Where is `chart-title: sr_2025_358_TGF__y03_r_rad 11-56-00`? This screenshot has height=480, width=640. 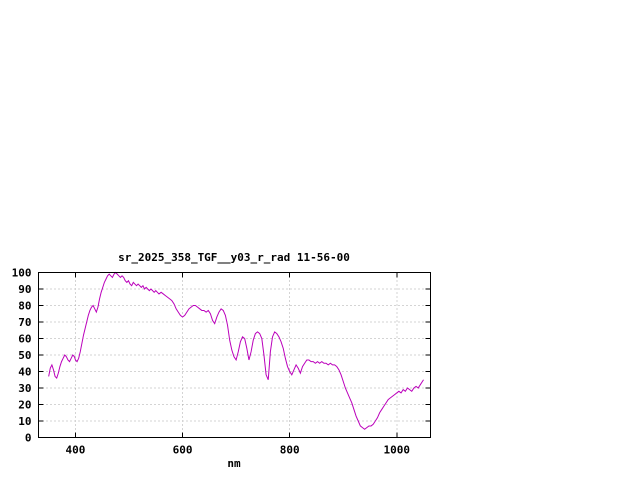 chart-title: sr_2025_358_TGF__y03_r_rad 11-56-00 is located at coordinates (234, 257).